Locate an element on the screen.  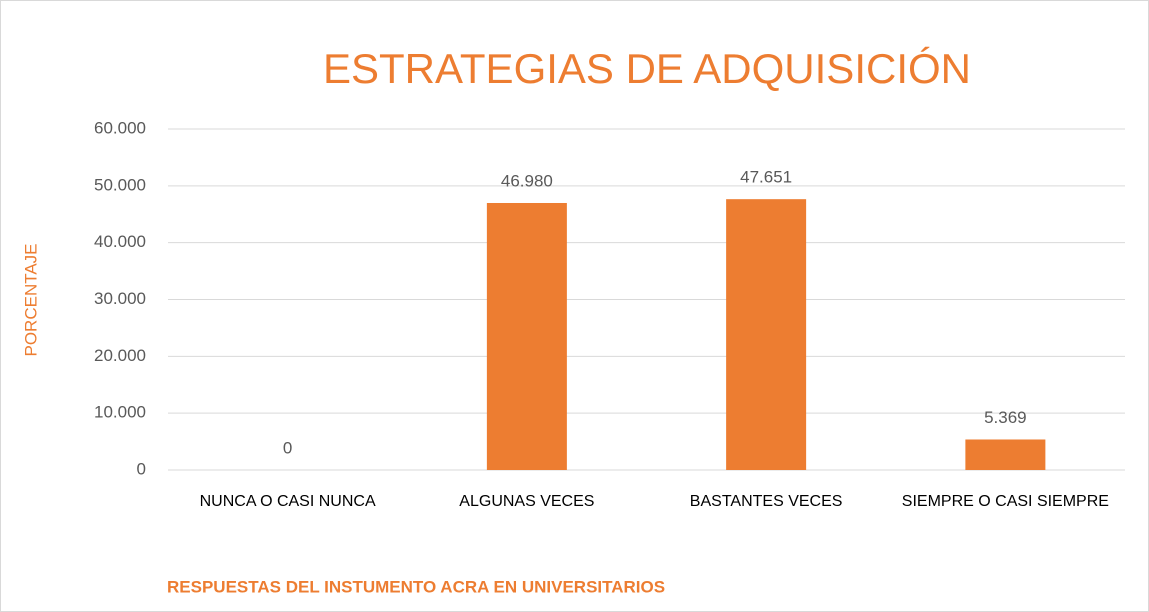
data-label: 46.980 is located at coordinates (527, 180).